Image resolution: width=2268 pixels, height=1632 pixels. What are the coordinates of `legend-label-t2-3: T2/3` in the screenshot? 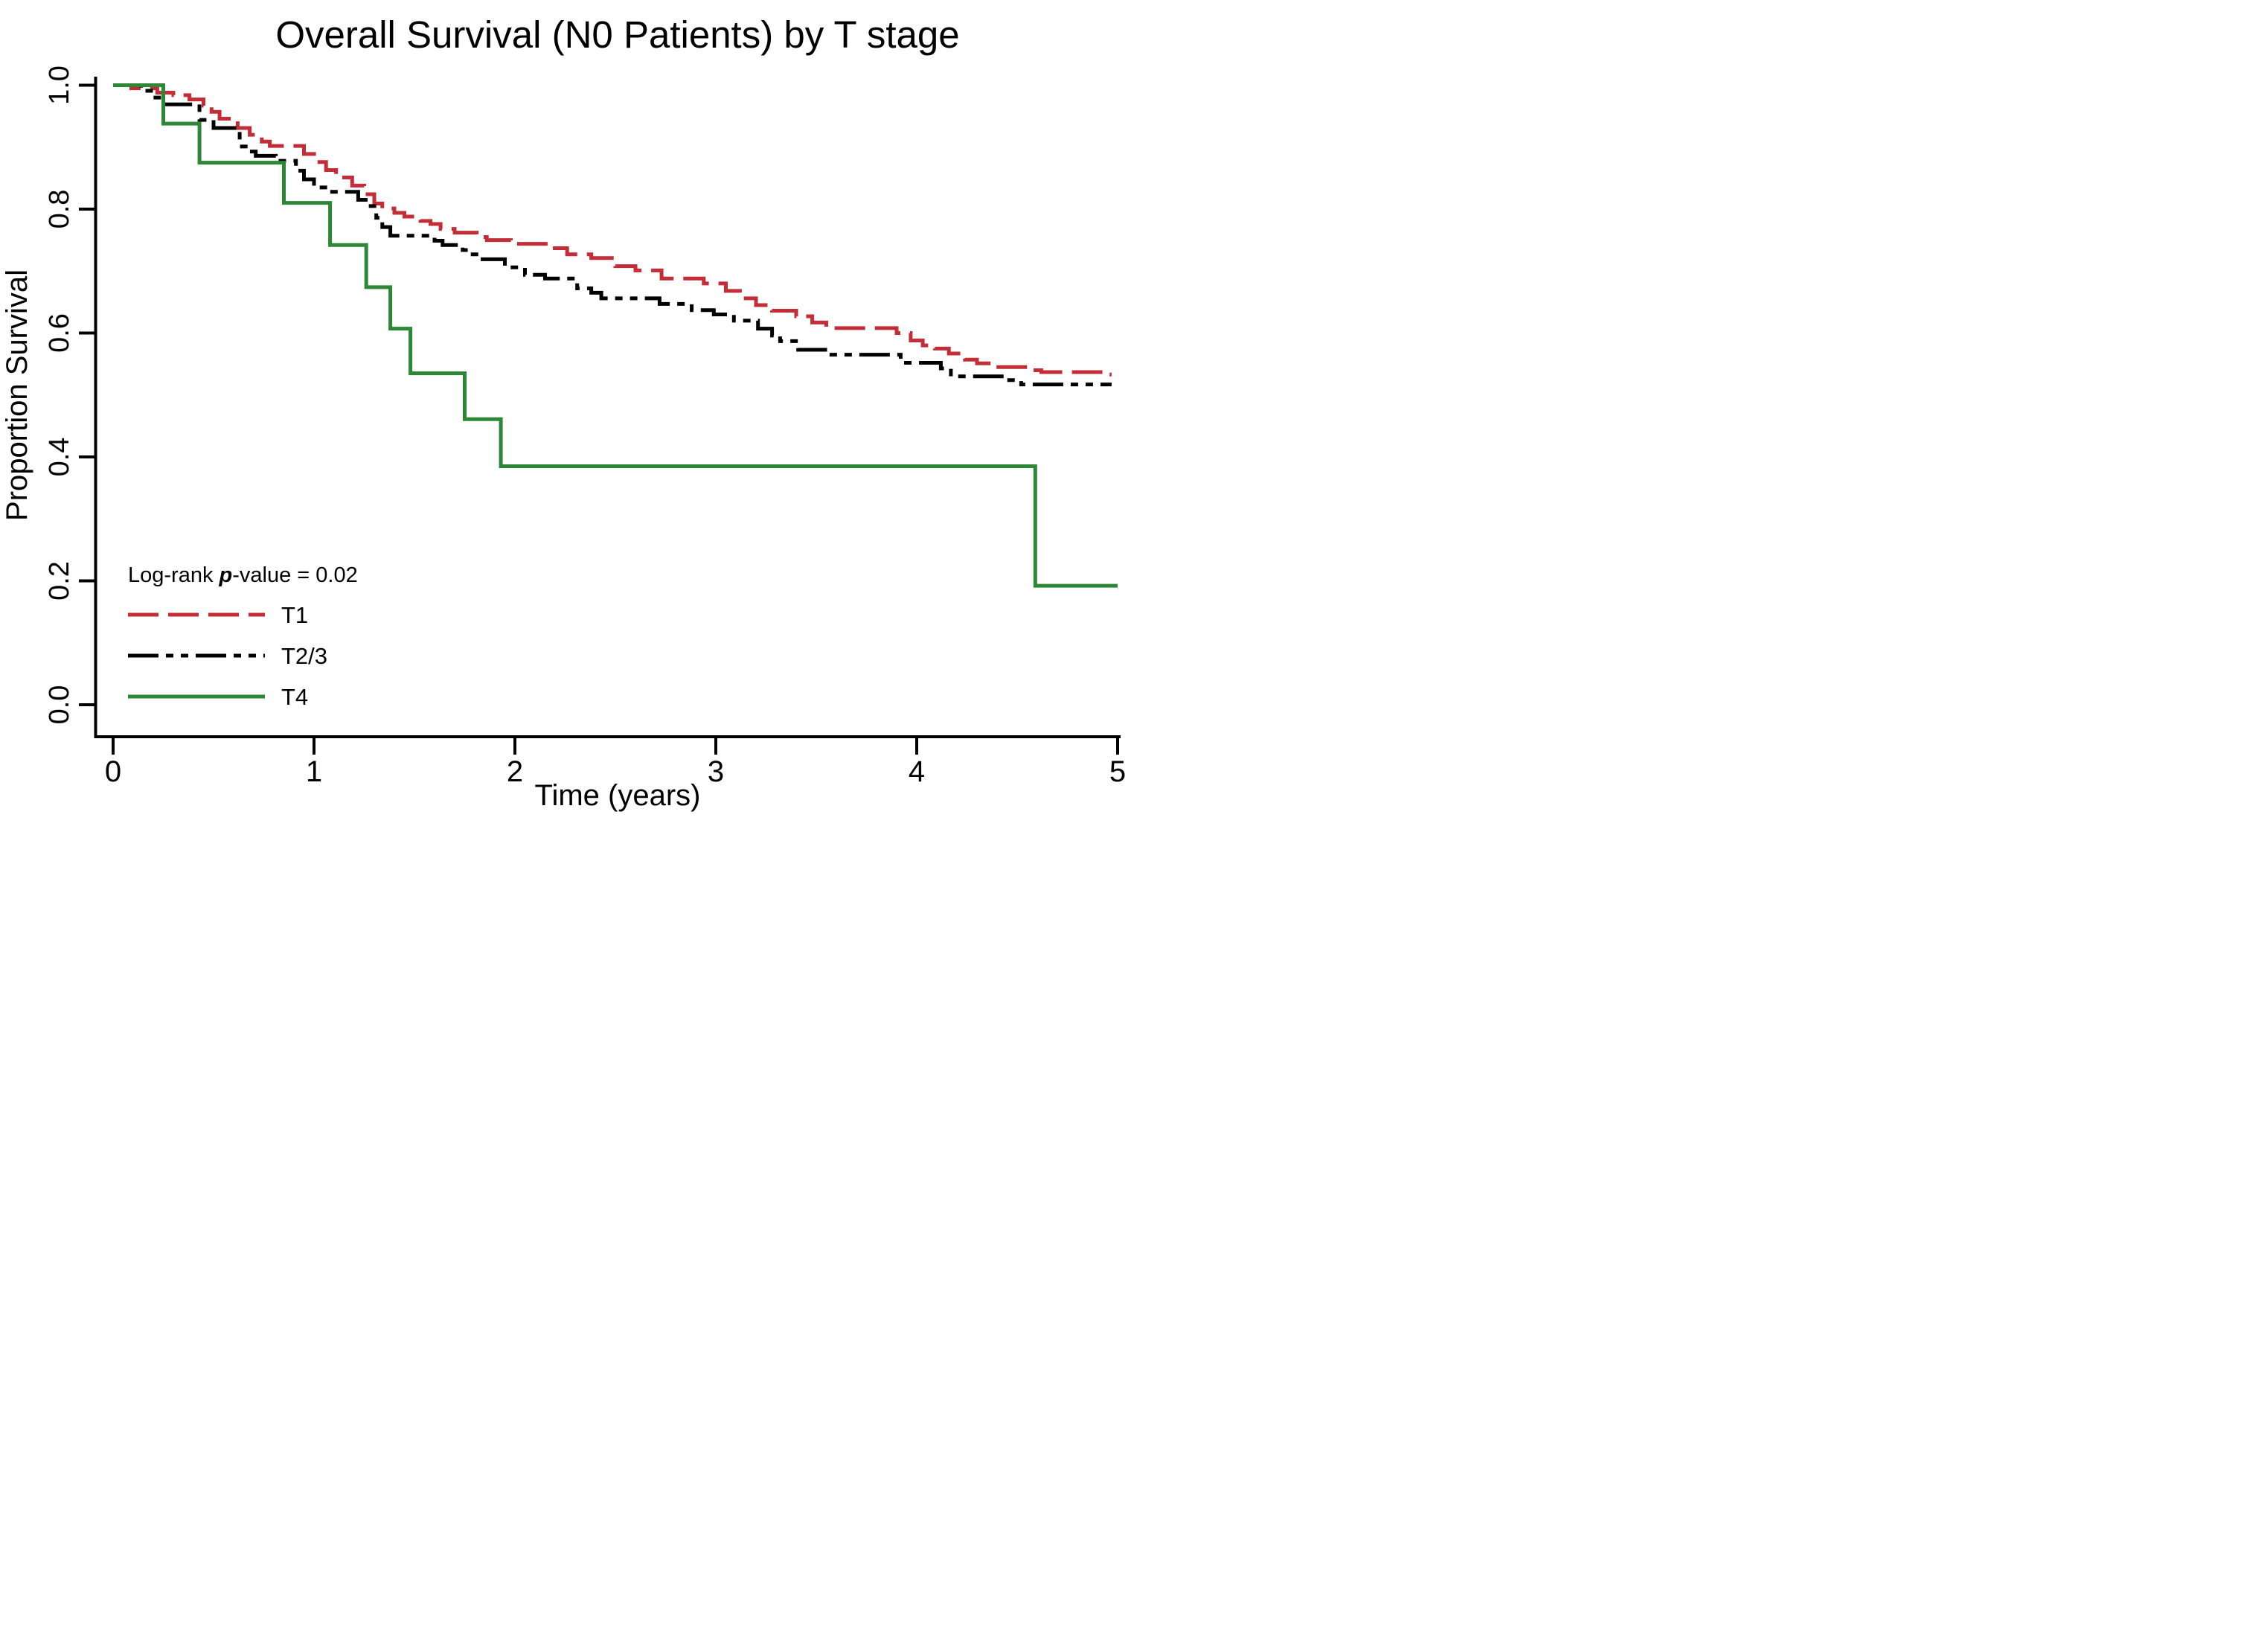 It's located at (304, 656).